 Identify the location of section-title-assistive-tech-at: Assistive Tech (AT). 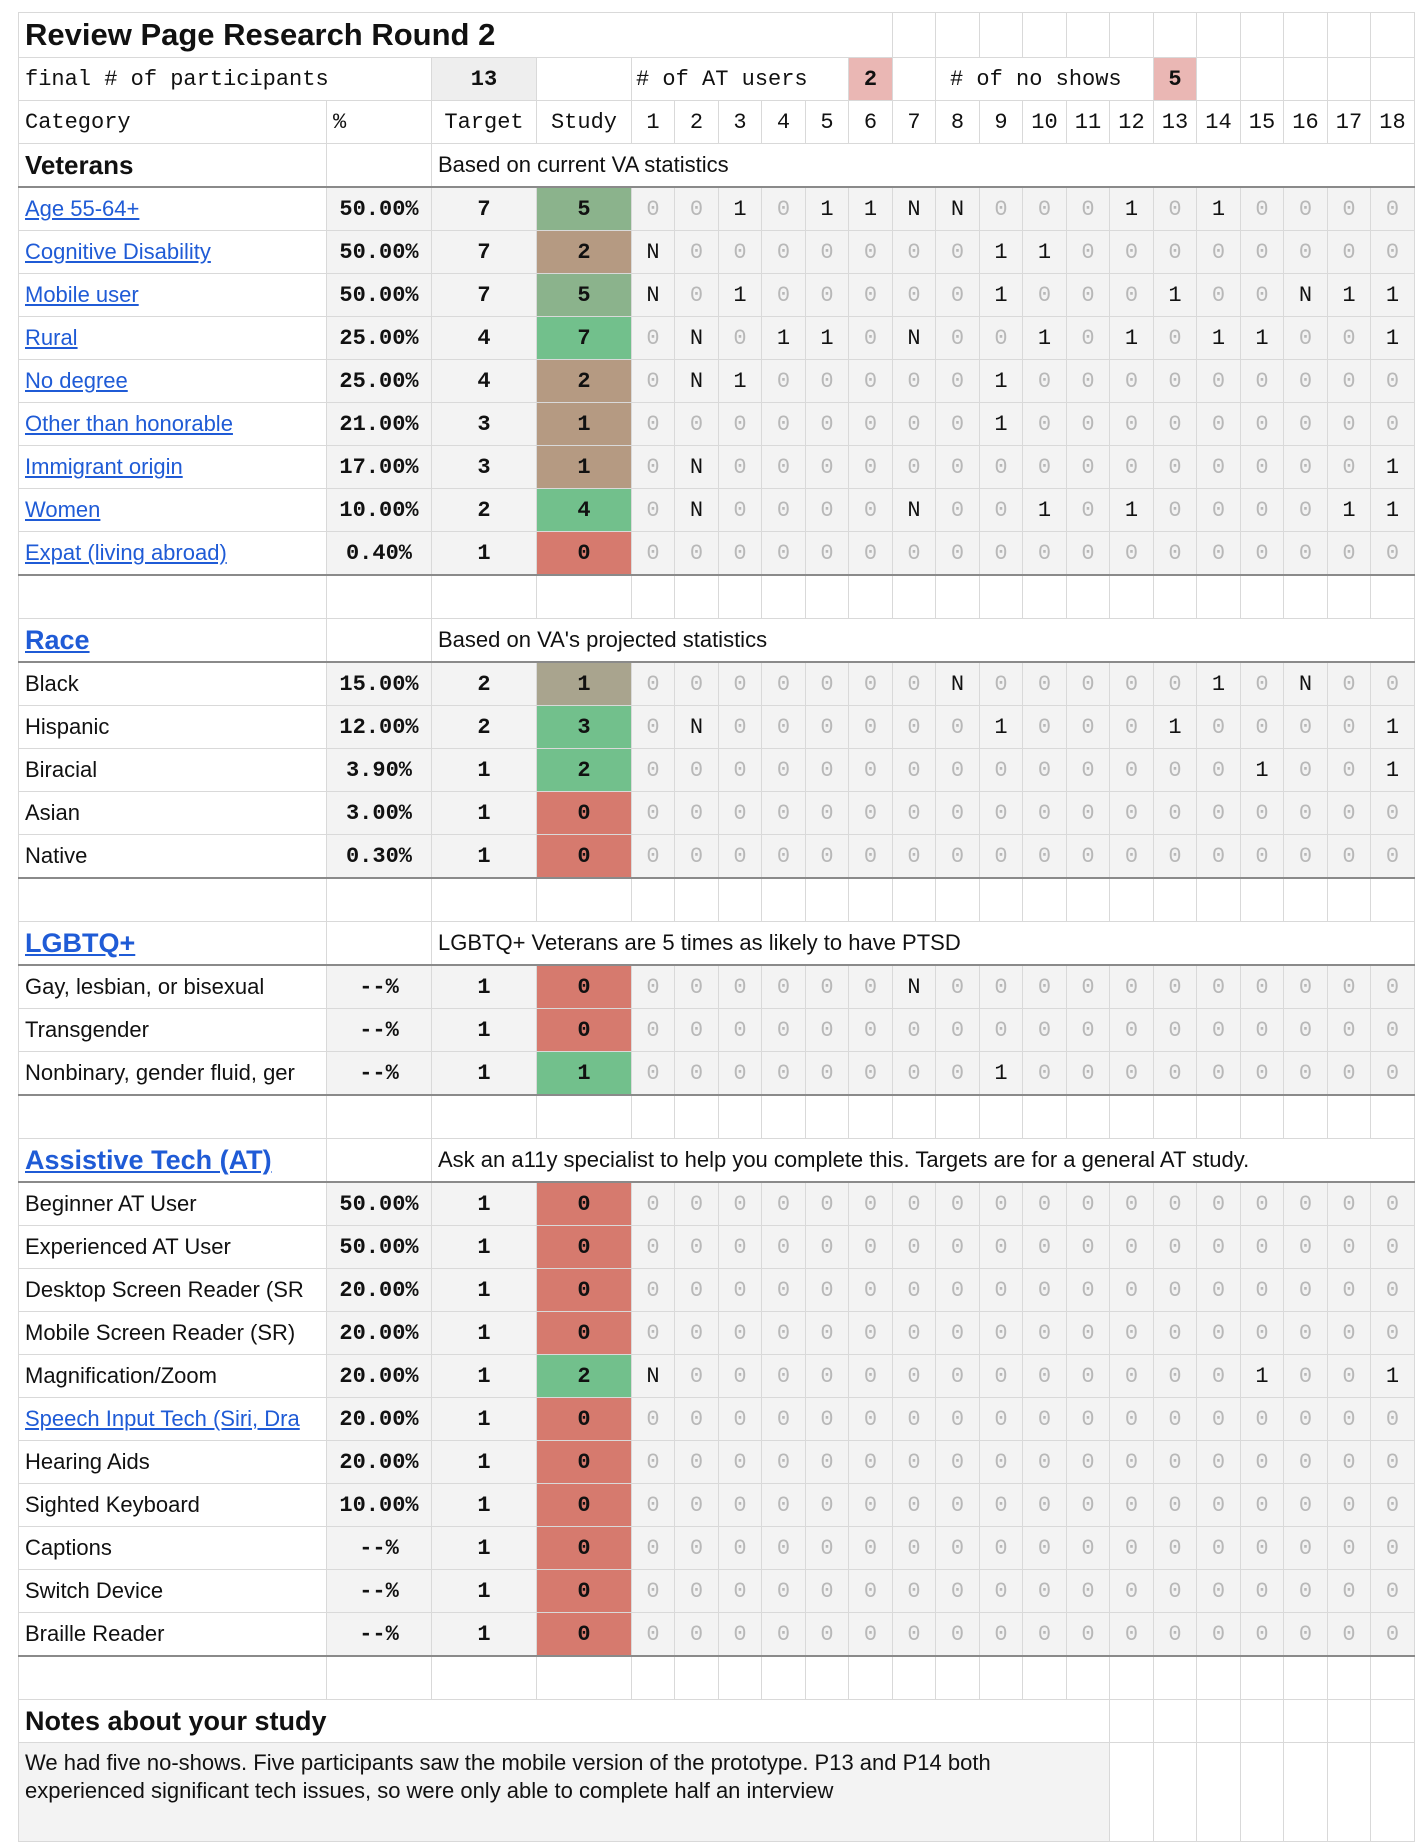
(172, 1160).